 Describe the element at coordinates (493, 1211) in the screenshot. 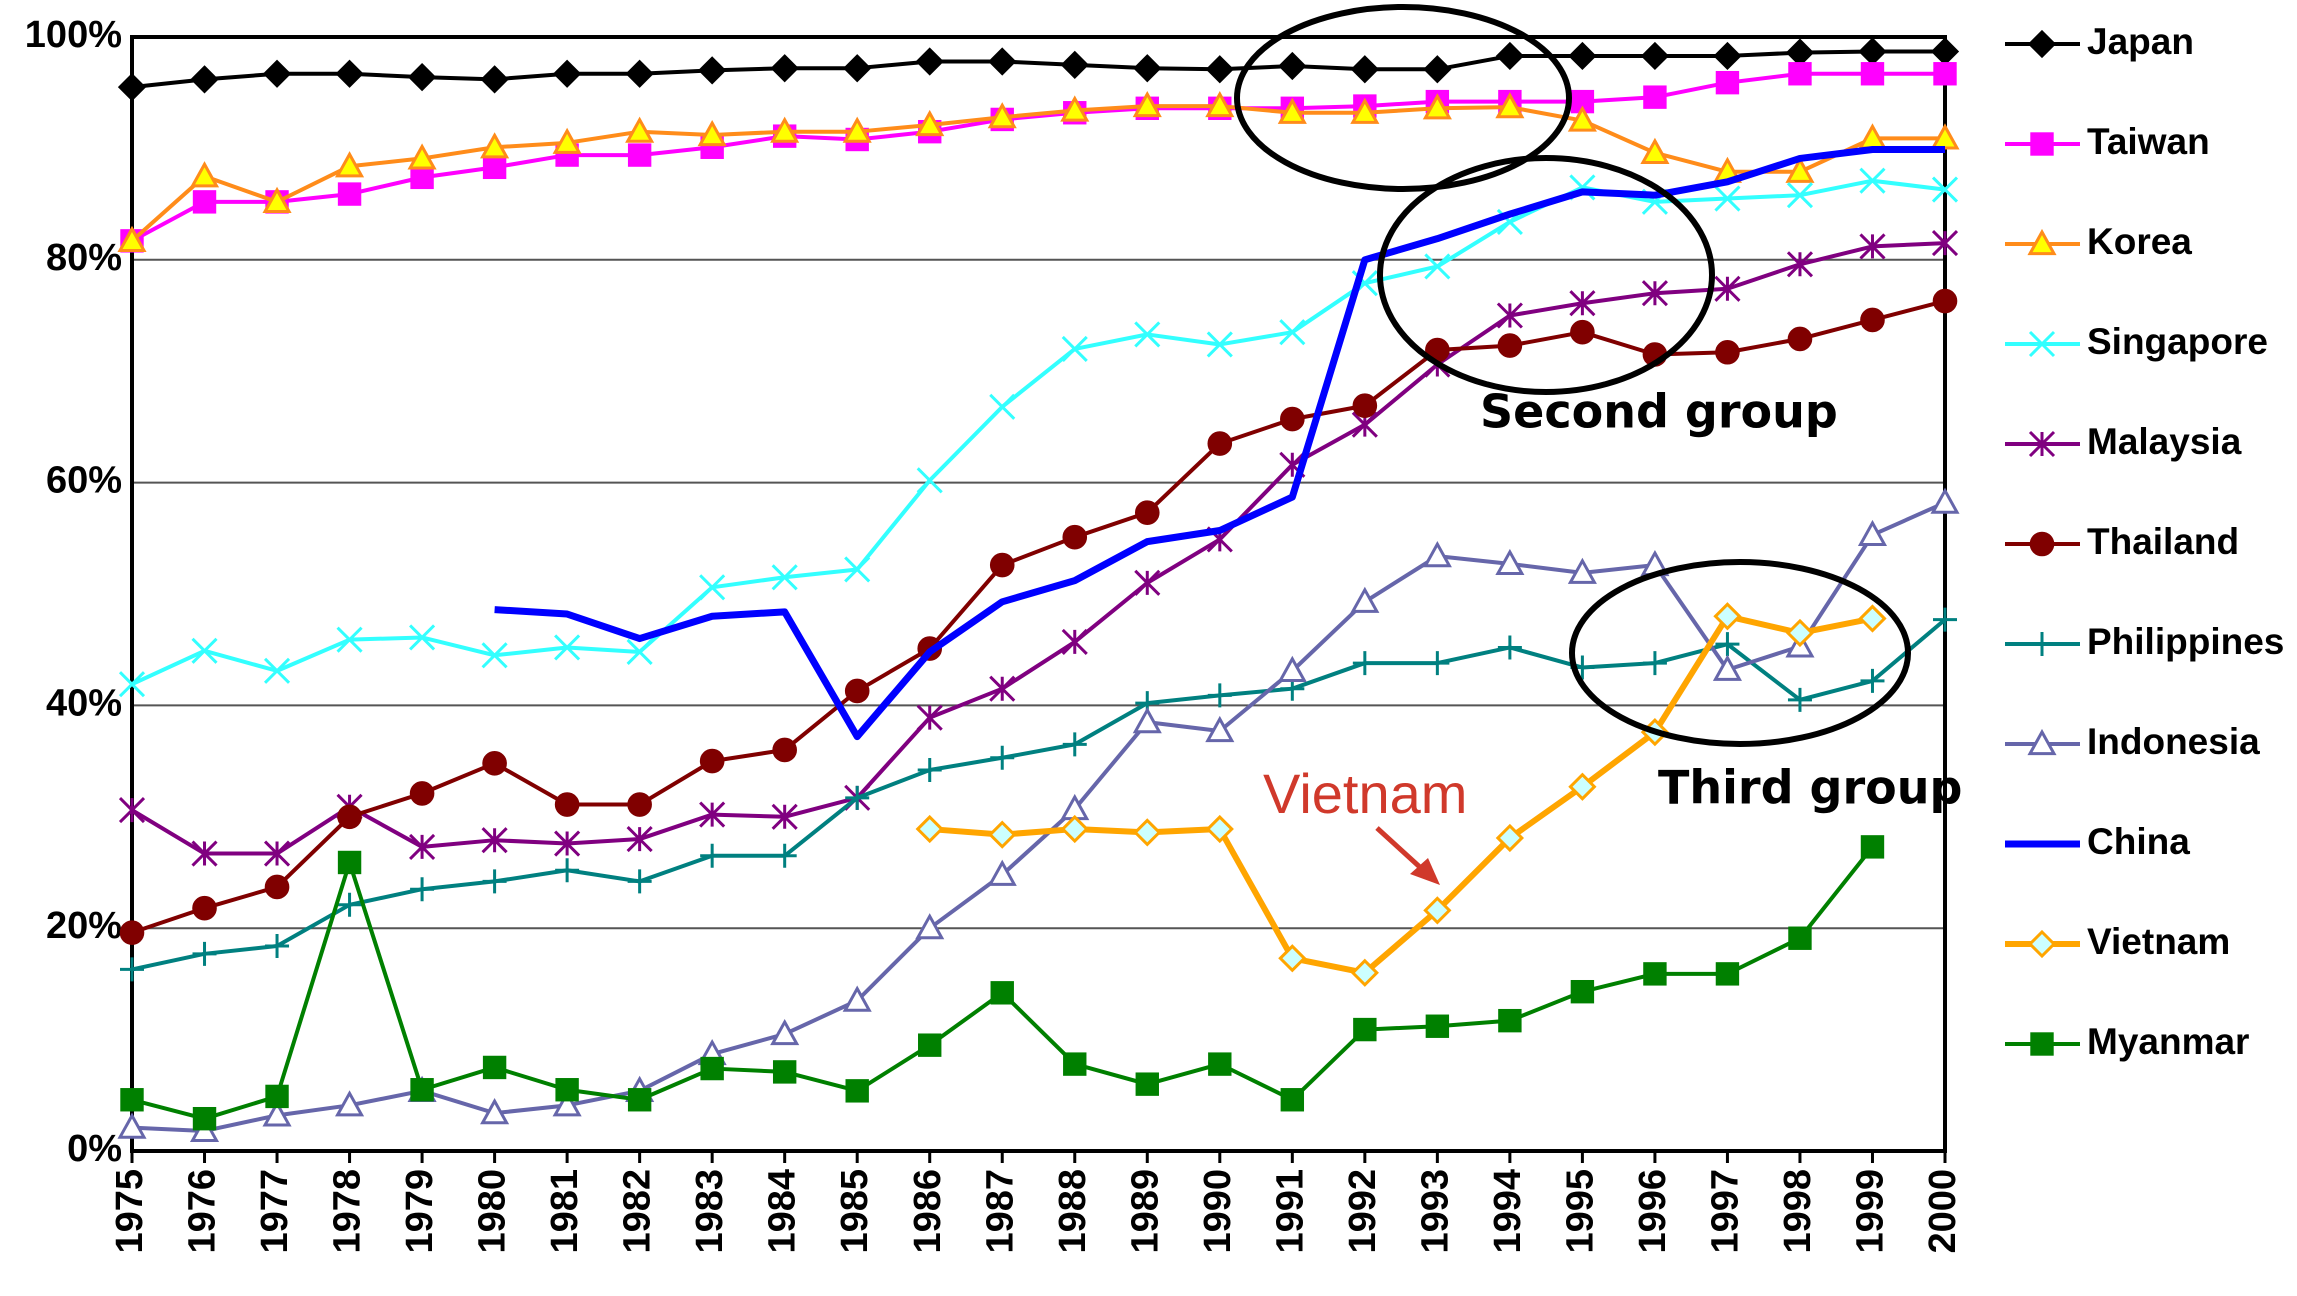

I see `x-tick-label: 1980` at that location.